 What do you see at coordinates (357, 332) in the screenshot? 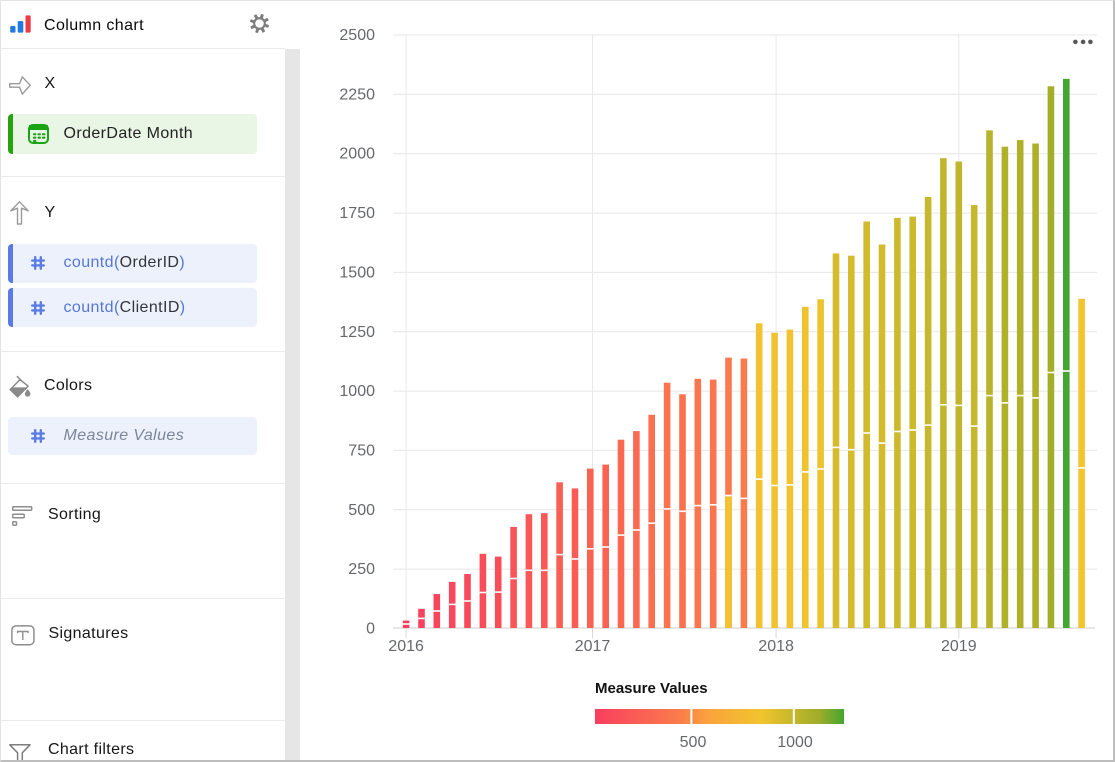
I see `svg-text: 1250` at bounding box center [357, 332].